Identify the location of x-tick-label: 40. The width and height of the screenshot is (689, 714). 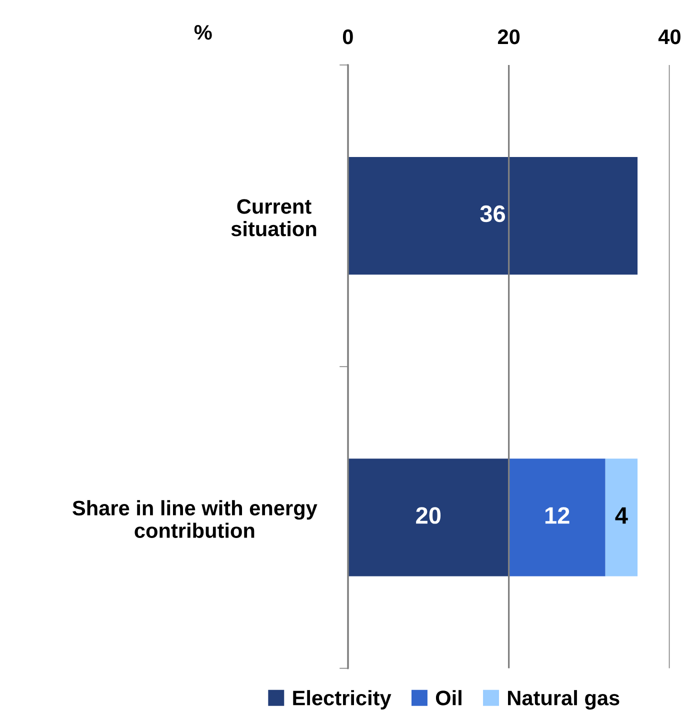
(669, 36).